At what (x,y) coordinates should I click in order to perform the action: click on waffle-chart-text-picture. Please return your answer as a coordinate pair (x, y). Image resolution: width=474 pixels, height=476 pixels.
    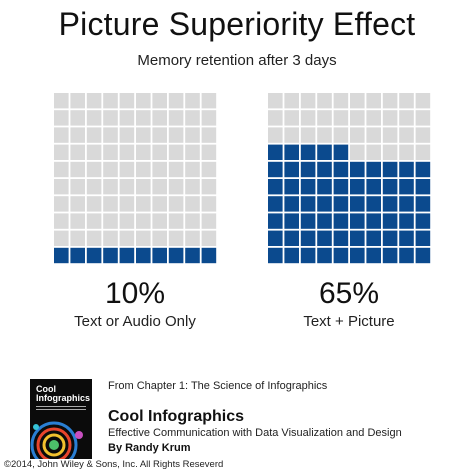
    Looking at the image, I should click on (349, 179).